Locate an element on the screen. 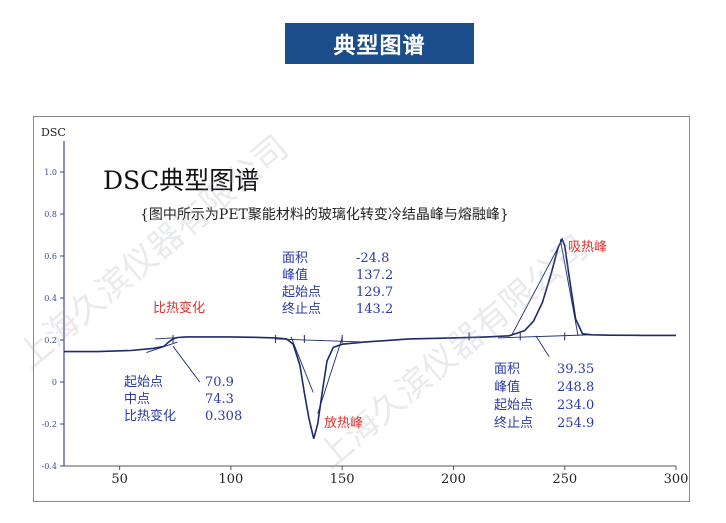  y-tick-label: 0.4 is located at coordinates (50, 298).